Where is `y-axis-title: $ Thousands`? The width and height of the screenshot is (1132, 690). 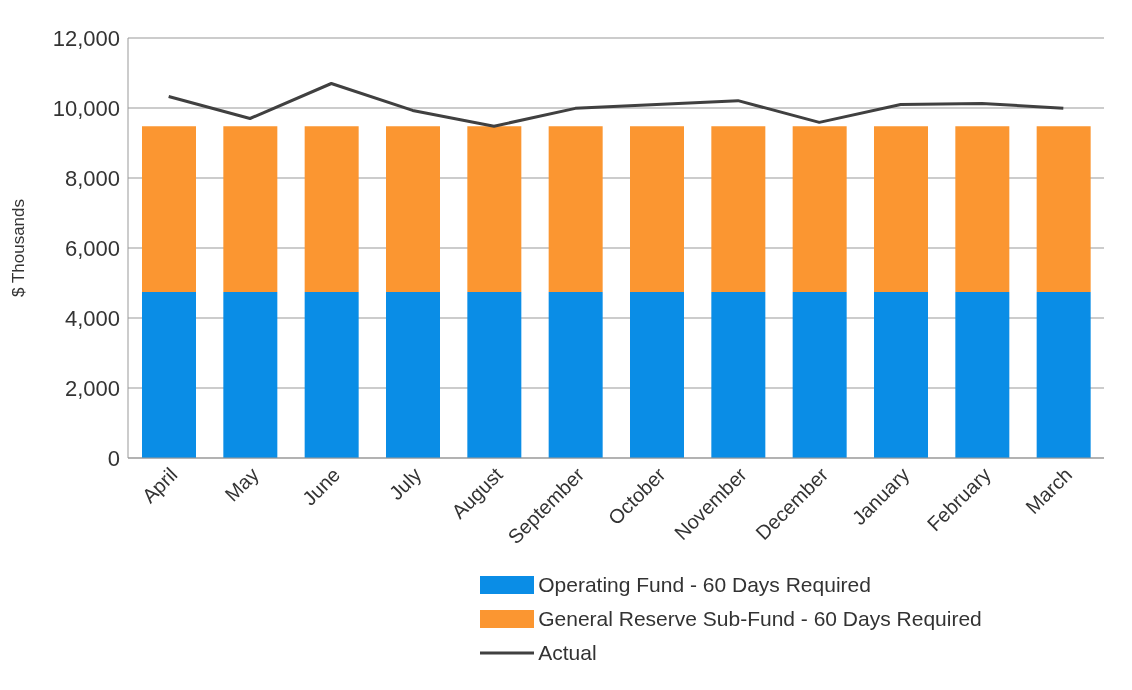 y-axis-title: $ Thousands is located at coordinates (19, 248).